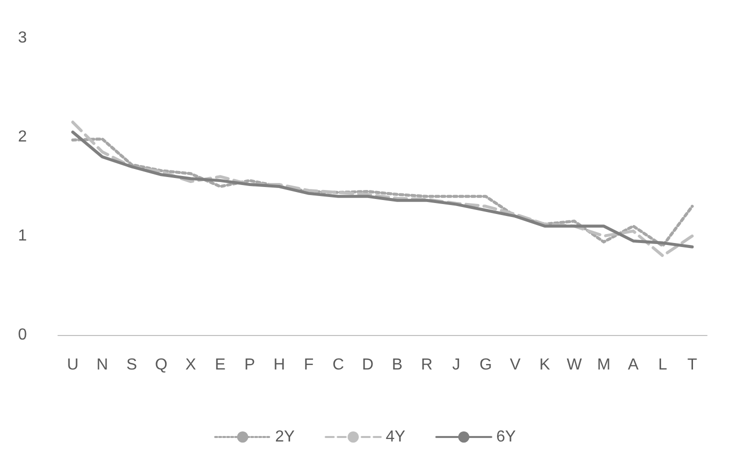 This screenshot has height=468, width=730. Describe the element at coordinates (368, 365) in the screenshot. I see `x-tick-label: D` at that location.